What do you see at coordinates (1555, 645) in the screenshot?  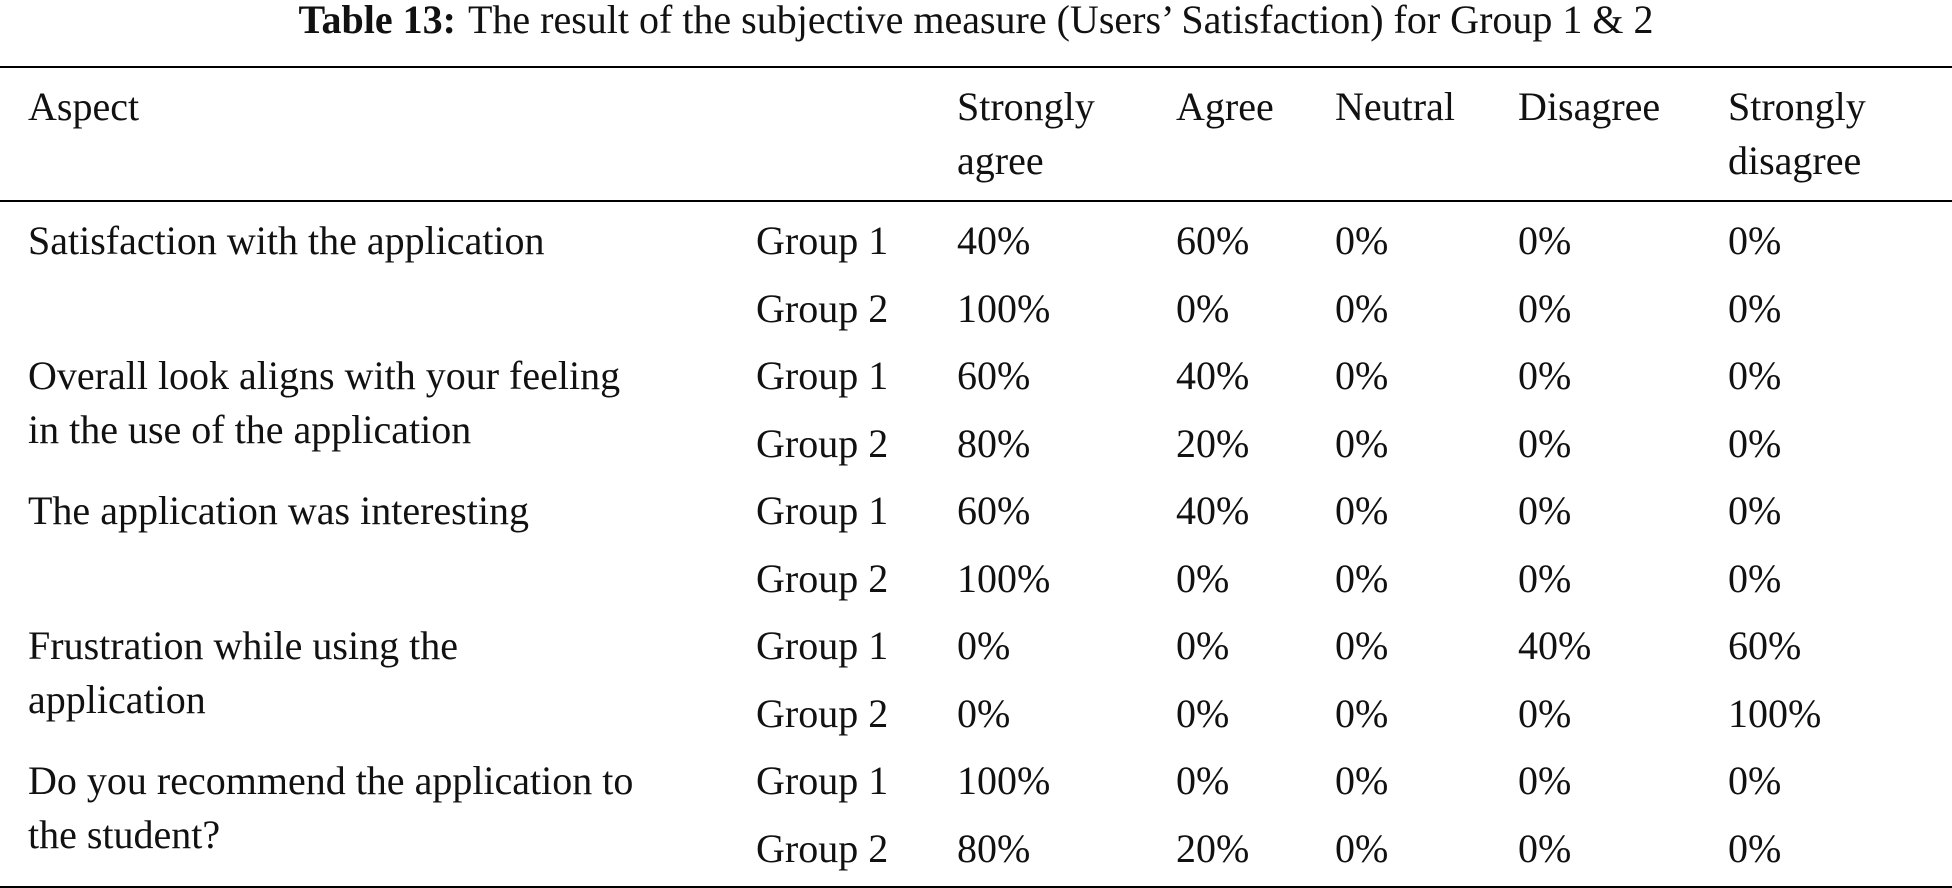 I see `disagree-cell: 40%` at bounding box center [1555, 645].